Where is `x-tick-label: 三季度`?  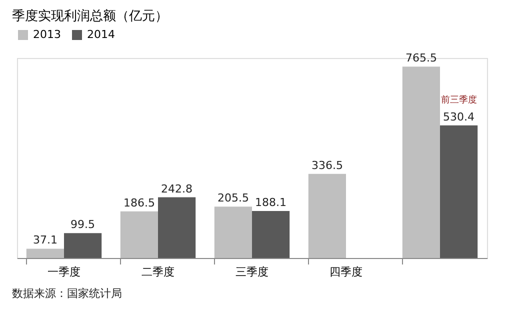
x-tick-label: 三季度 is located at coordinates (252, 272).